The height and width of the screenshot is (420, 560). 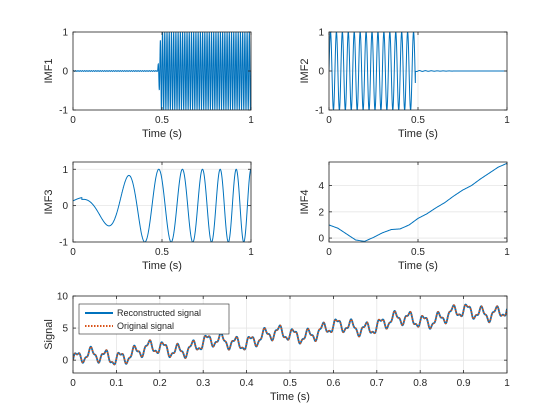 What do you see at coordinates (464, 383) in the screenshot?
I see `x-tick-label: 0.9` at bounding box center [464, 383].